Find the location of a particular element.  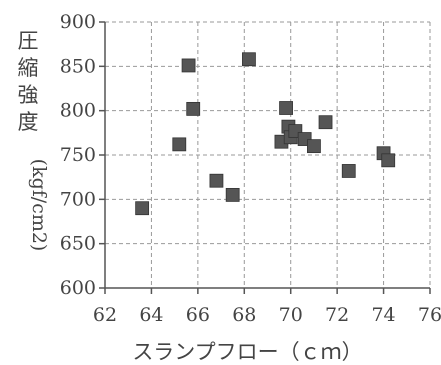

x-tick-label: 74 is located at coordinates (383, 315).